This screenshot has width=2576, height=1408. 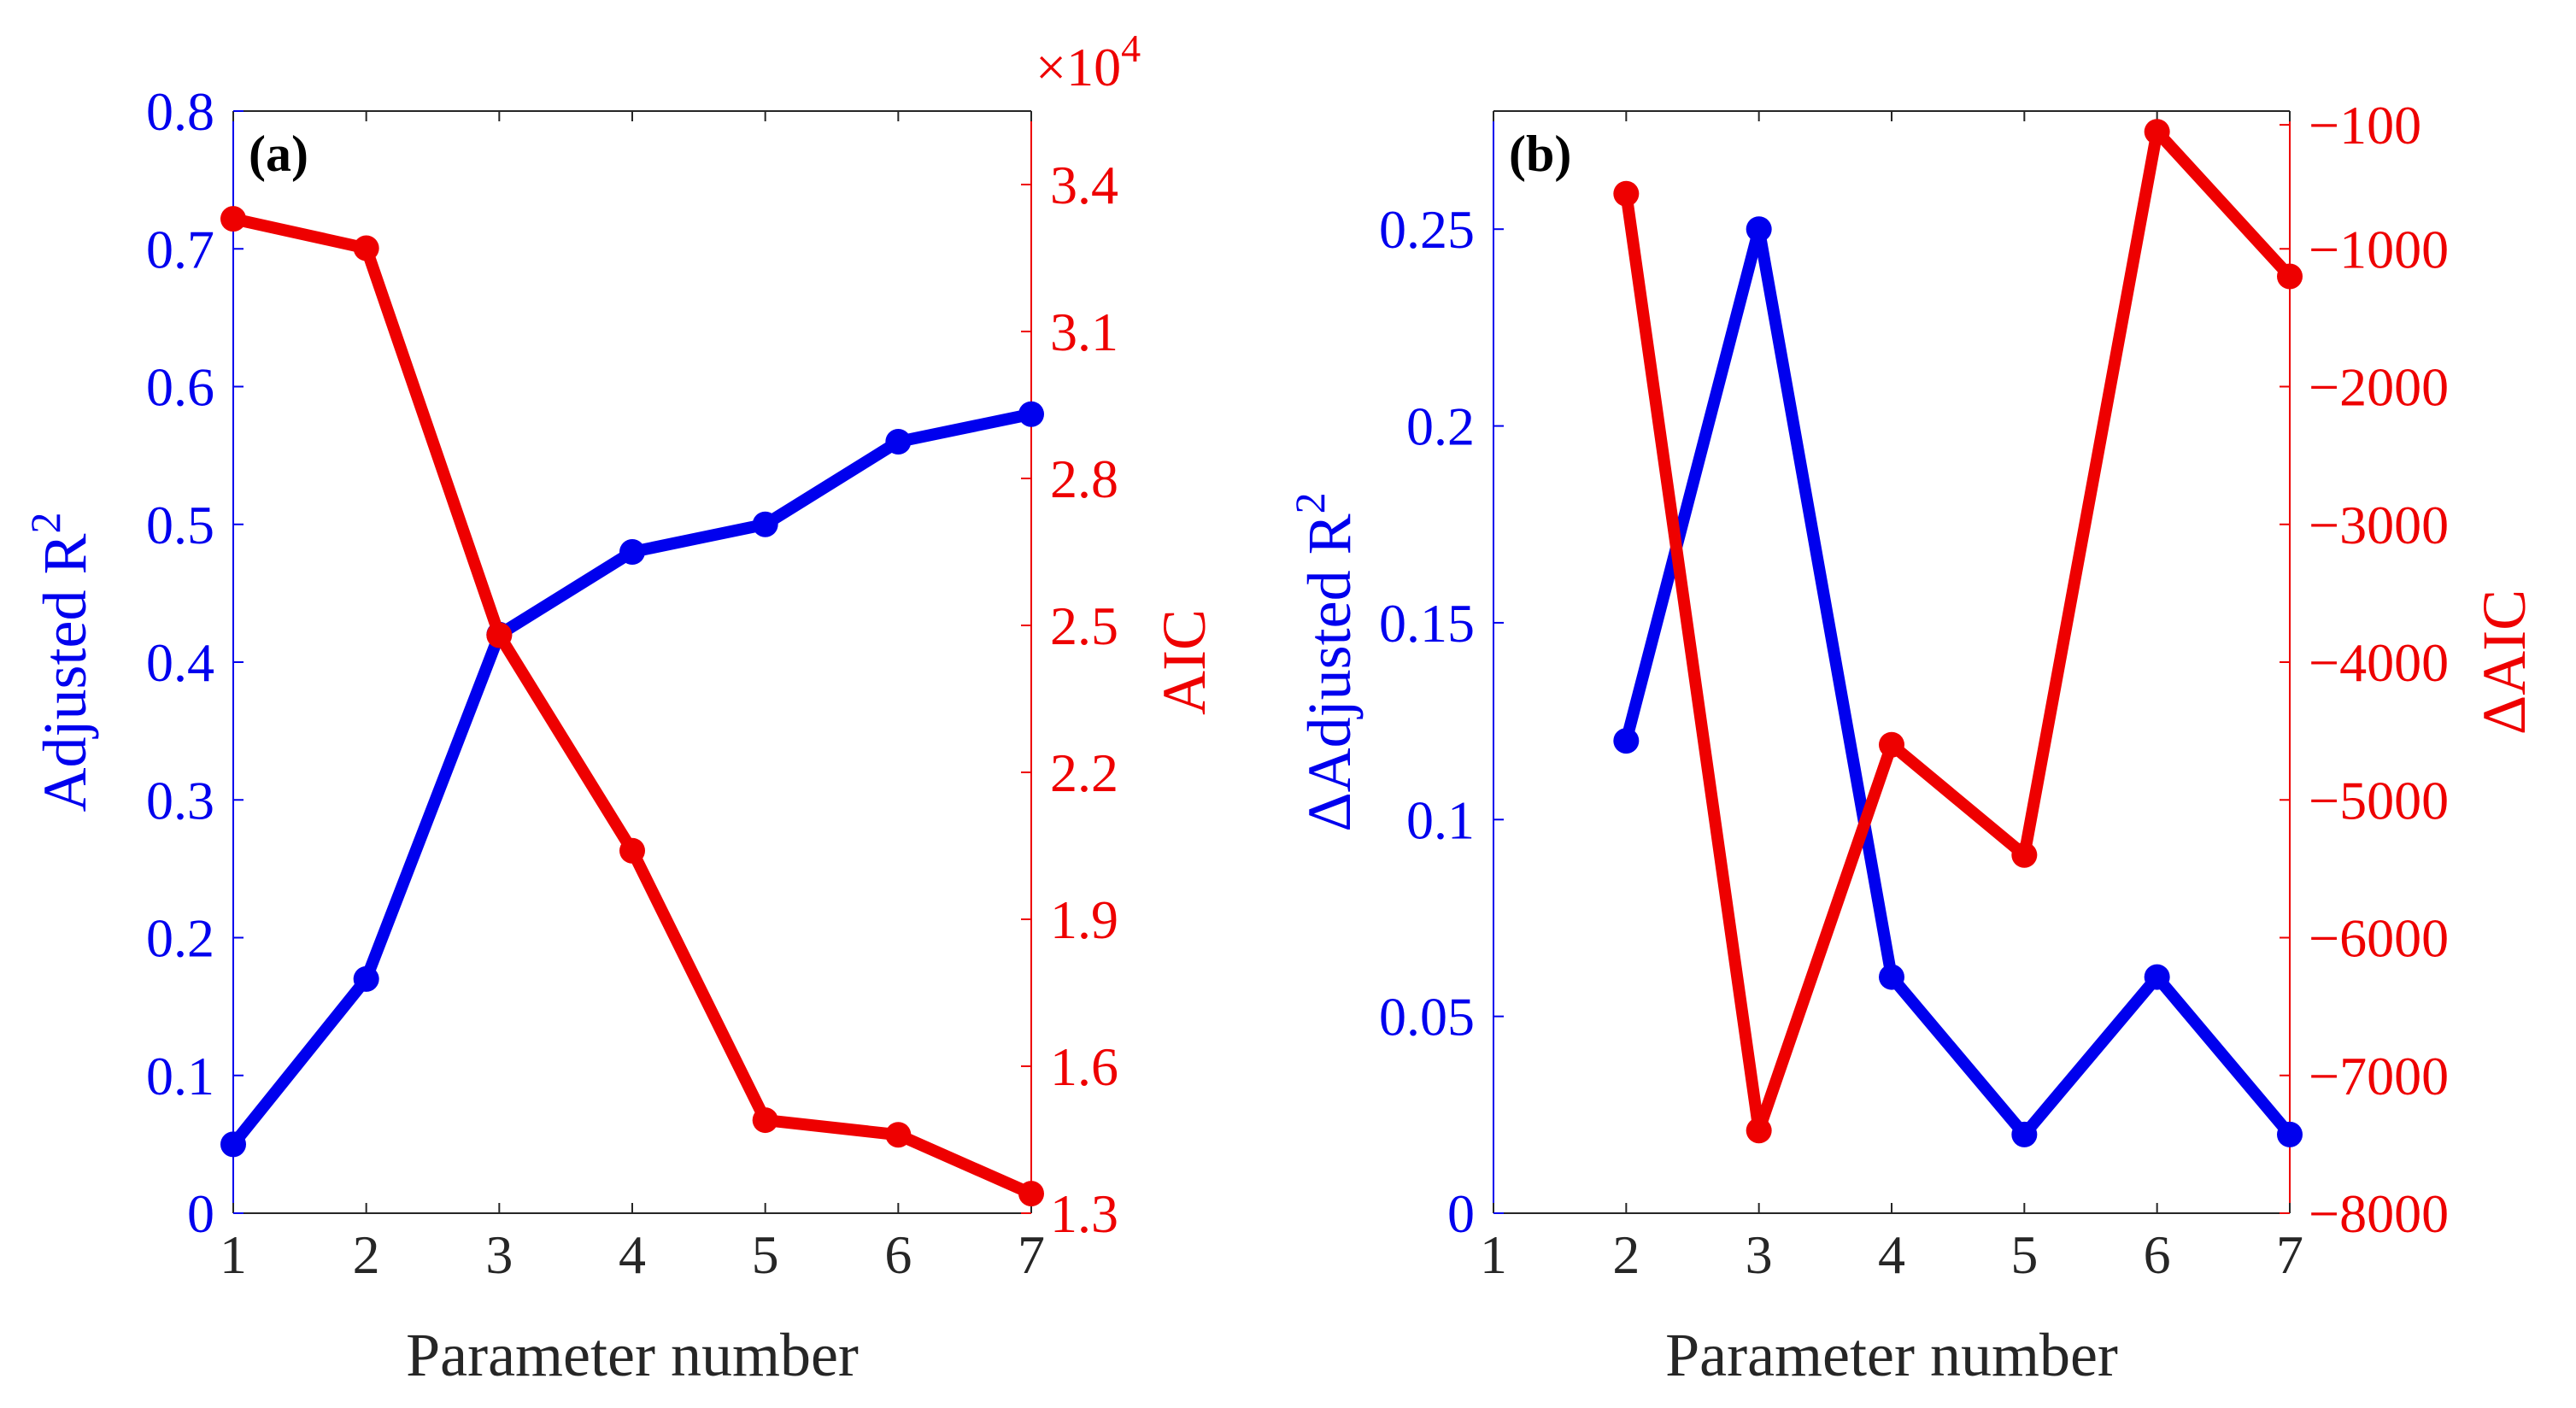 I want to click on left-axis-label: Adjusted R2, so click(x=60, y=662).